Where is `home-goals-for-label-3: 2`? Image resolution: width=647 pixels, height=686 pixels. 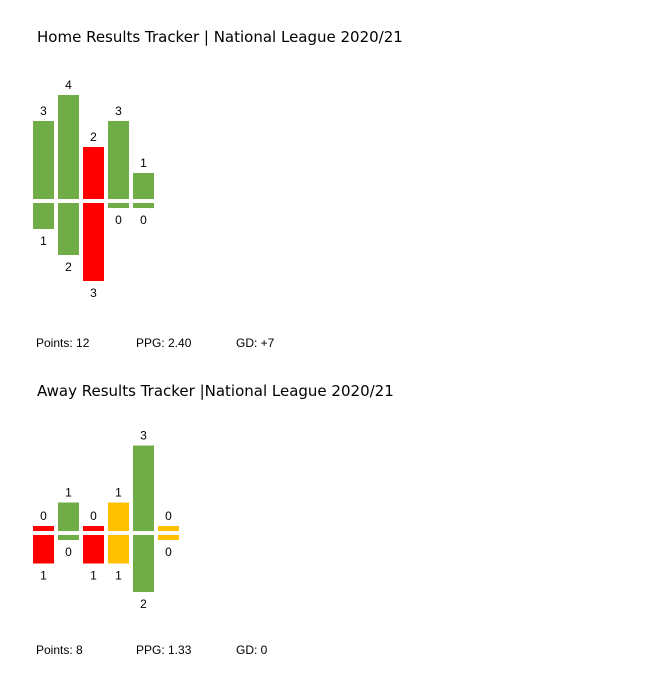
home-goals-for-label-3: 2 is located at coordinates (93, 137).